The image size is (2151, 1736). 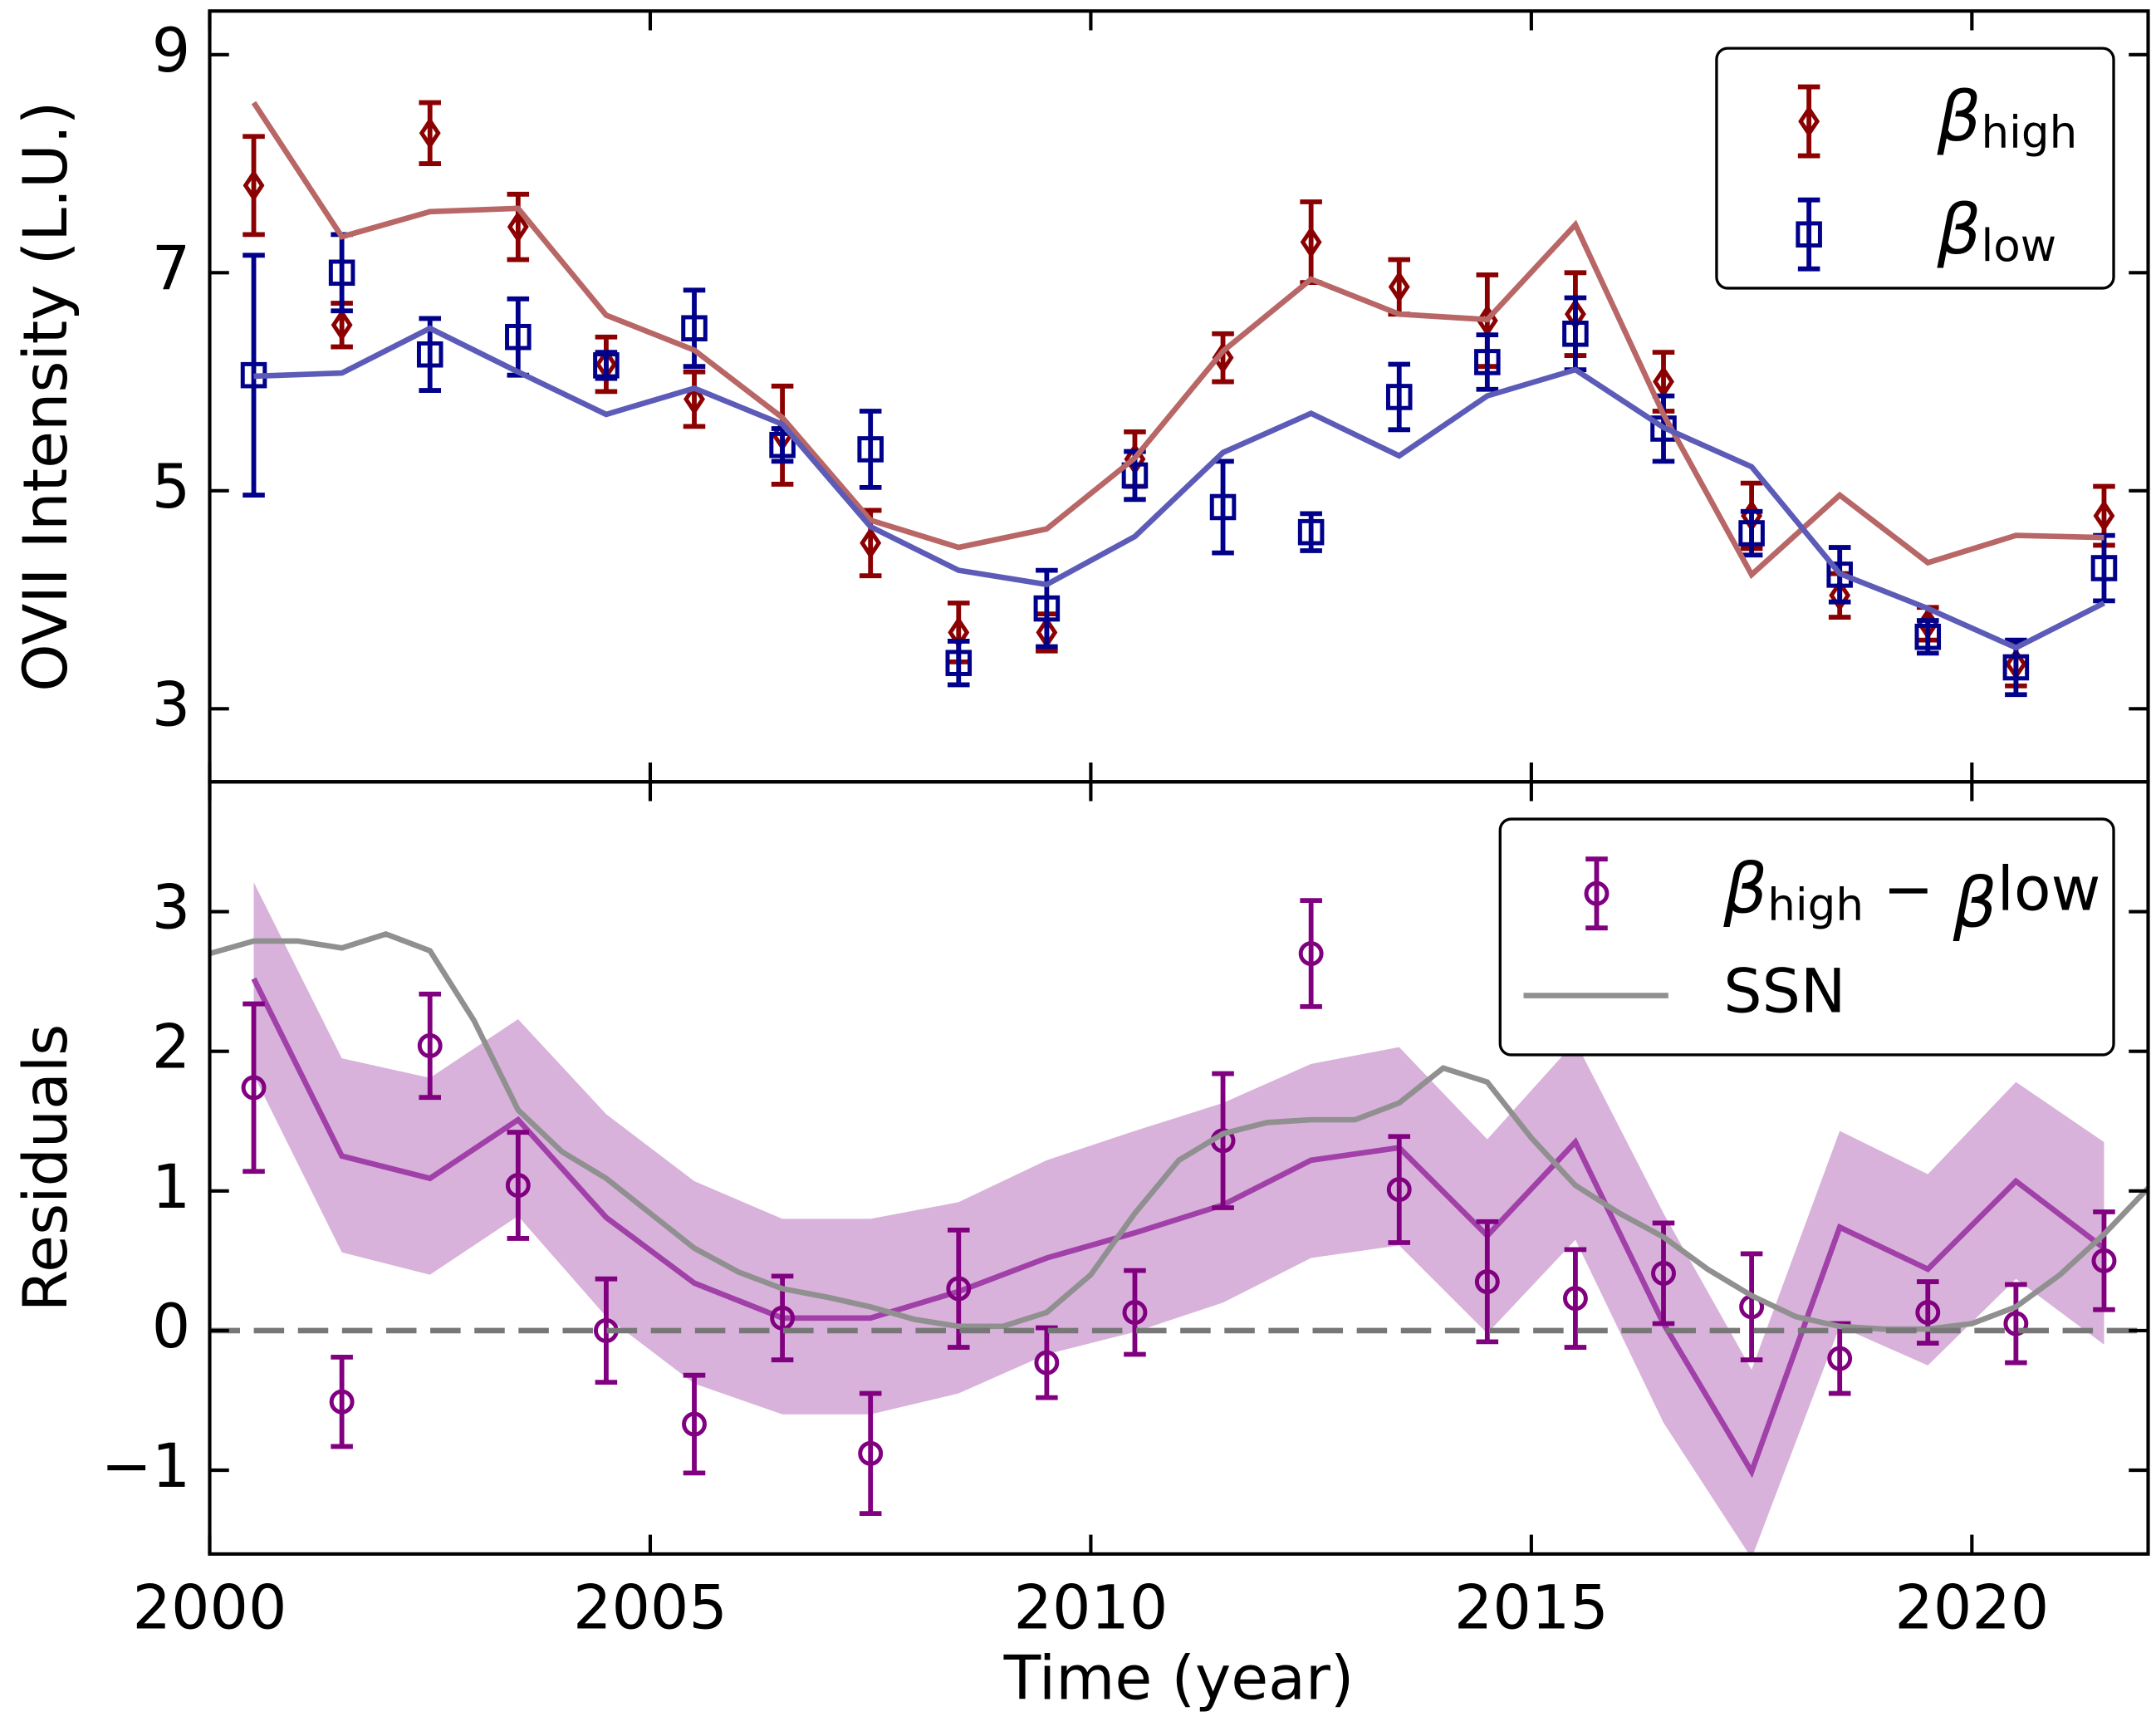 I want to click on y-tick-label: 7, so click(x=171, y=268).